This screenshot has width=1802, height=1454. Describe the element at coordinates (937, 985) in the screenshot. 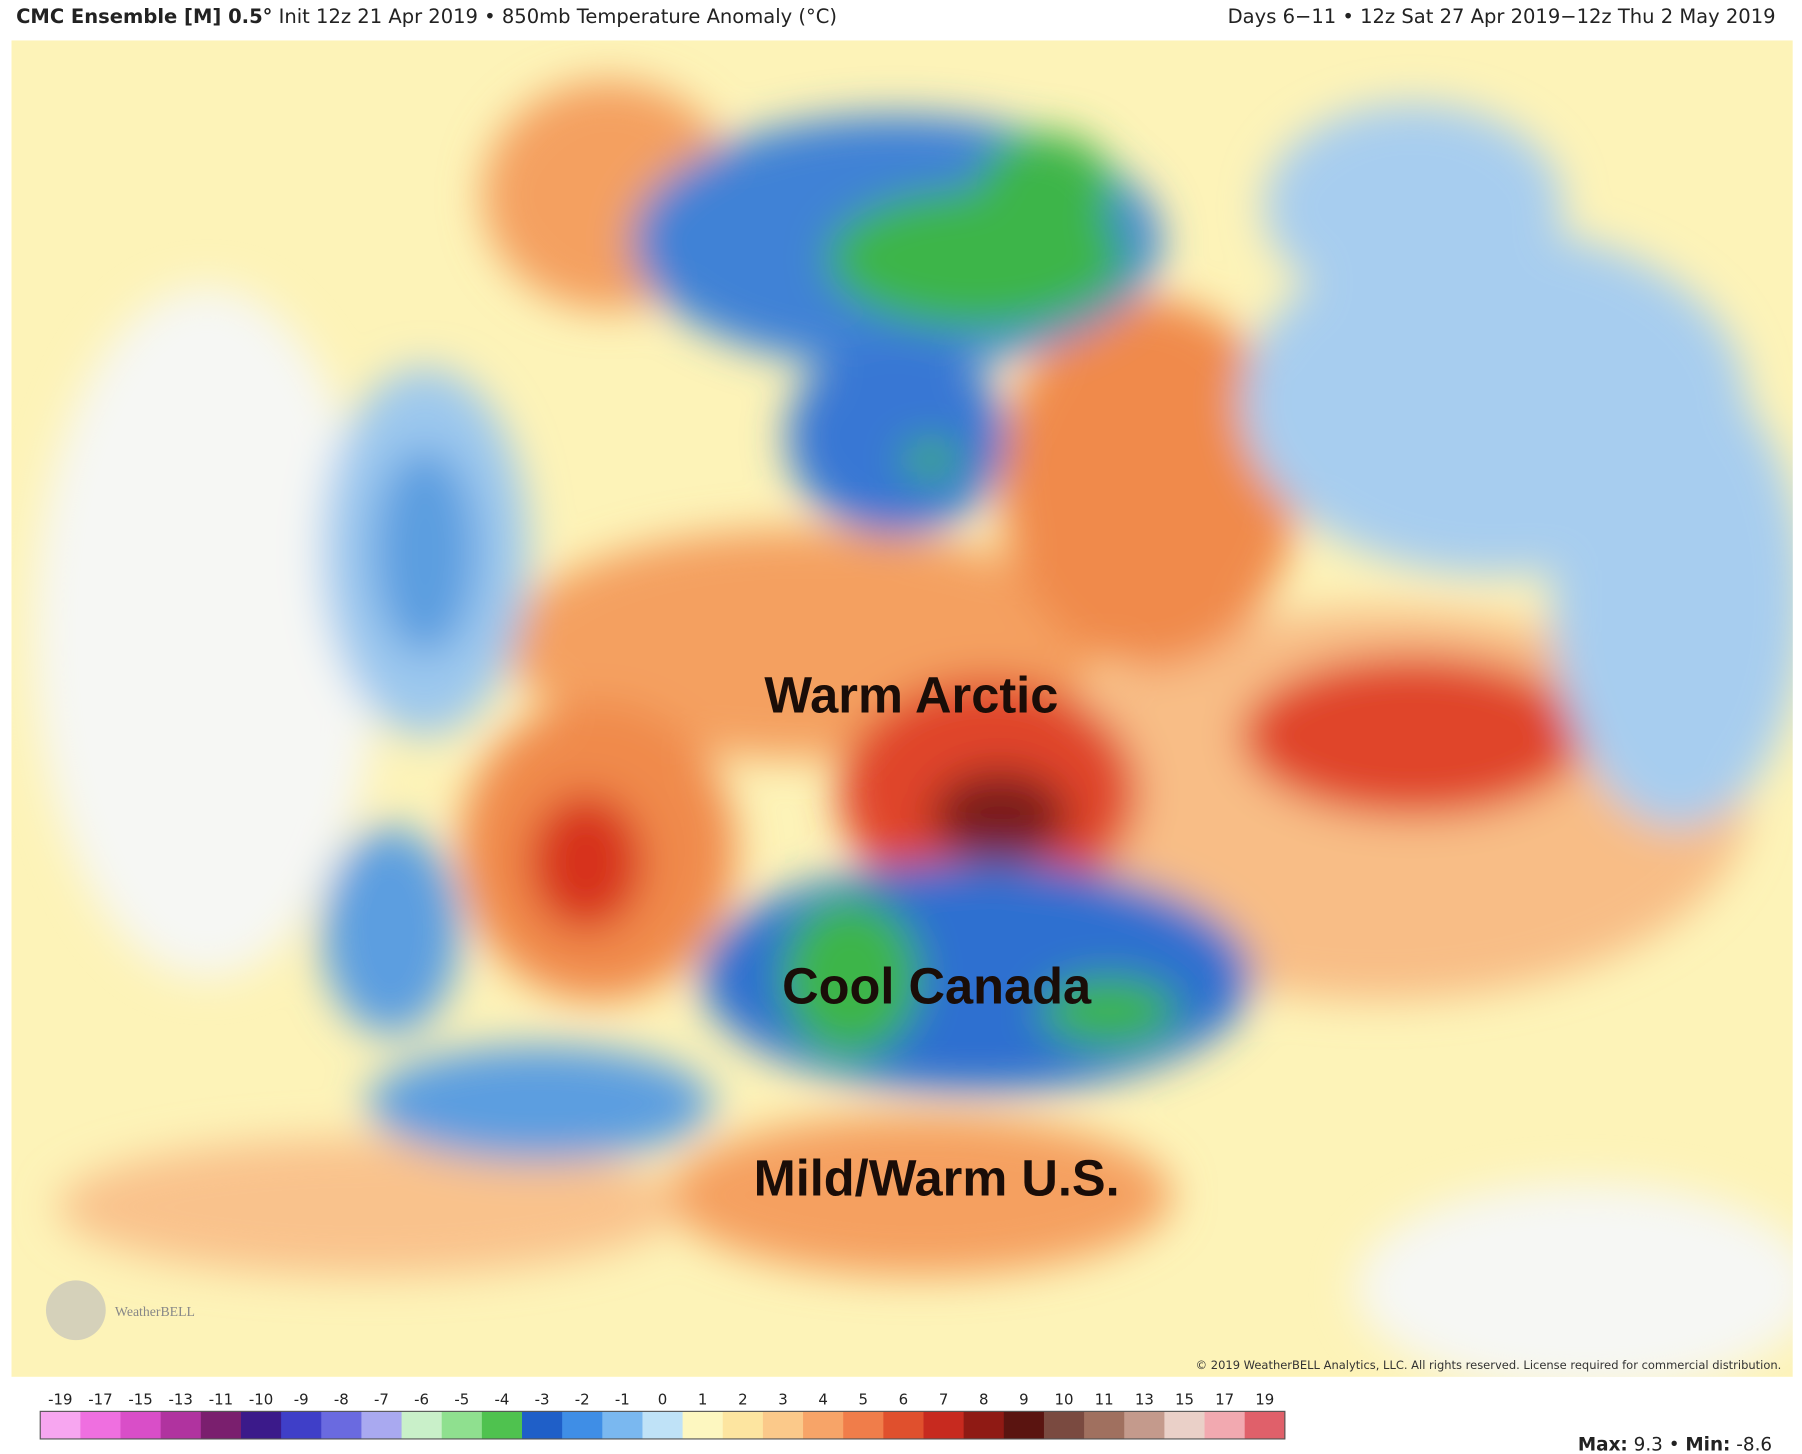

I see `annotation: Cool Canada` at that location.